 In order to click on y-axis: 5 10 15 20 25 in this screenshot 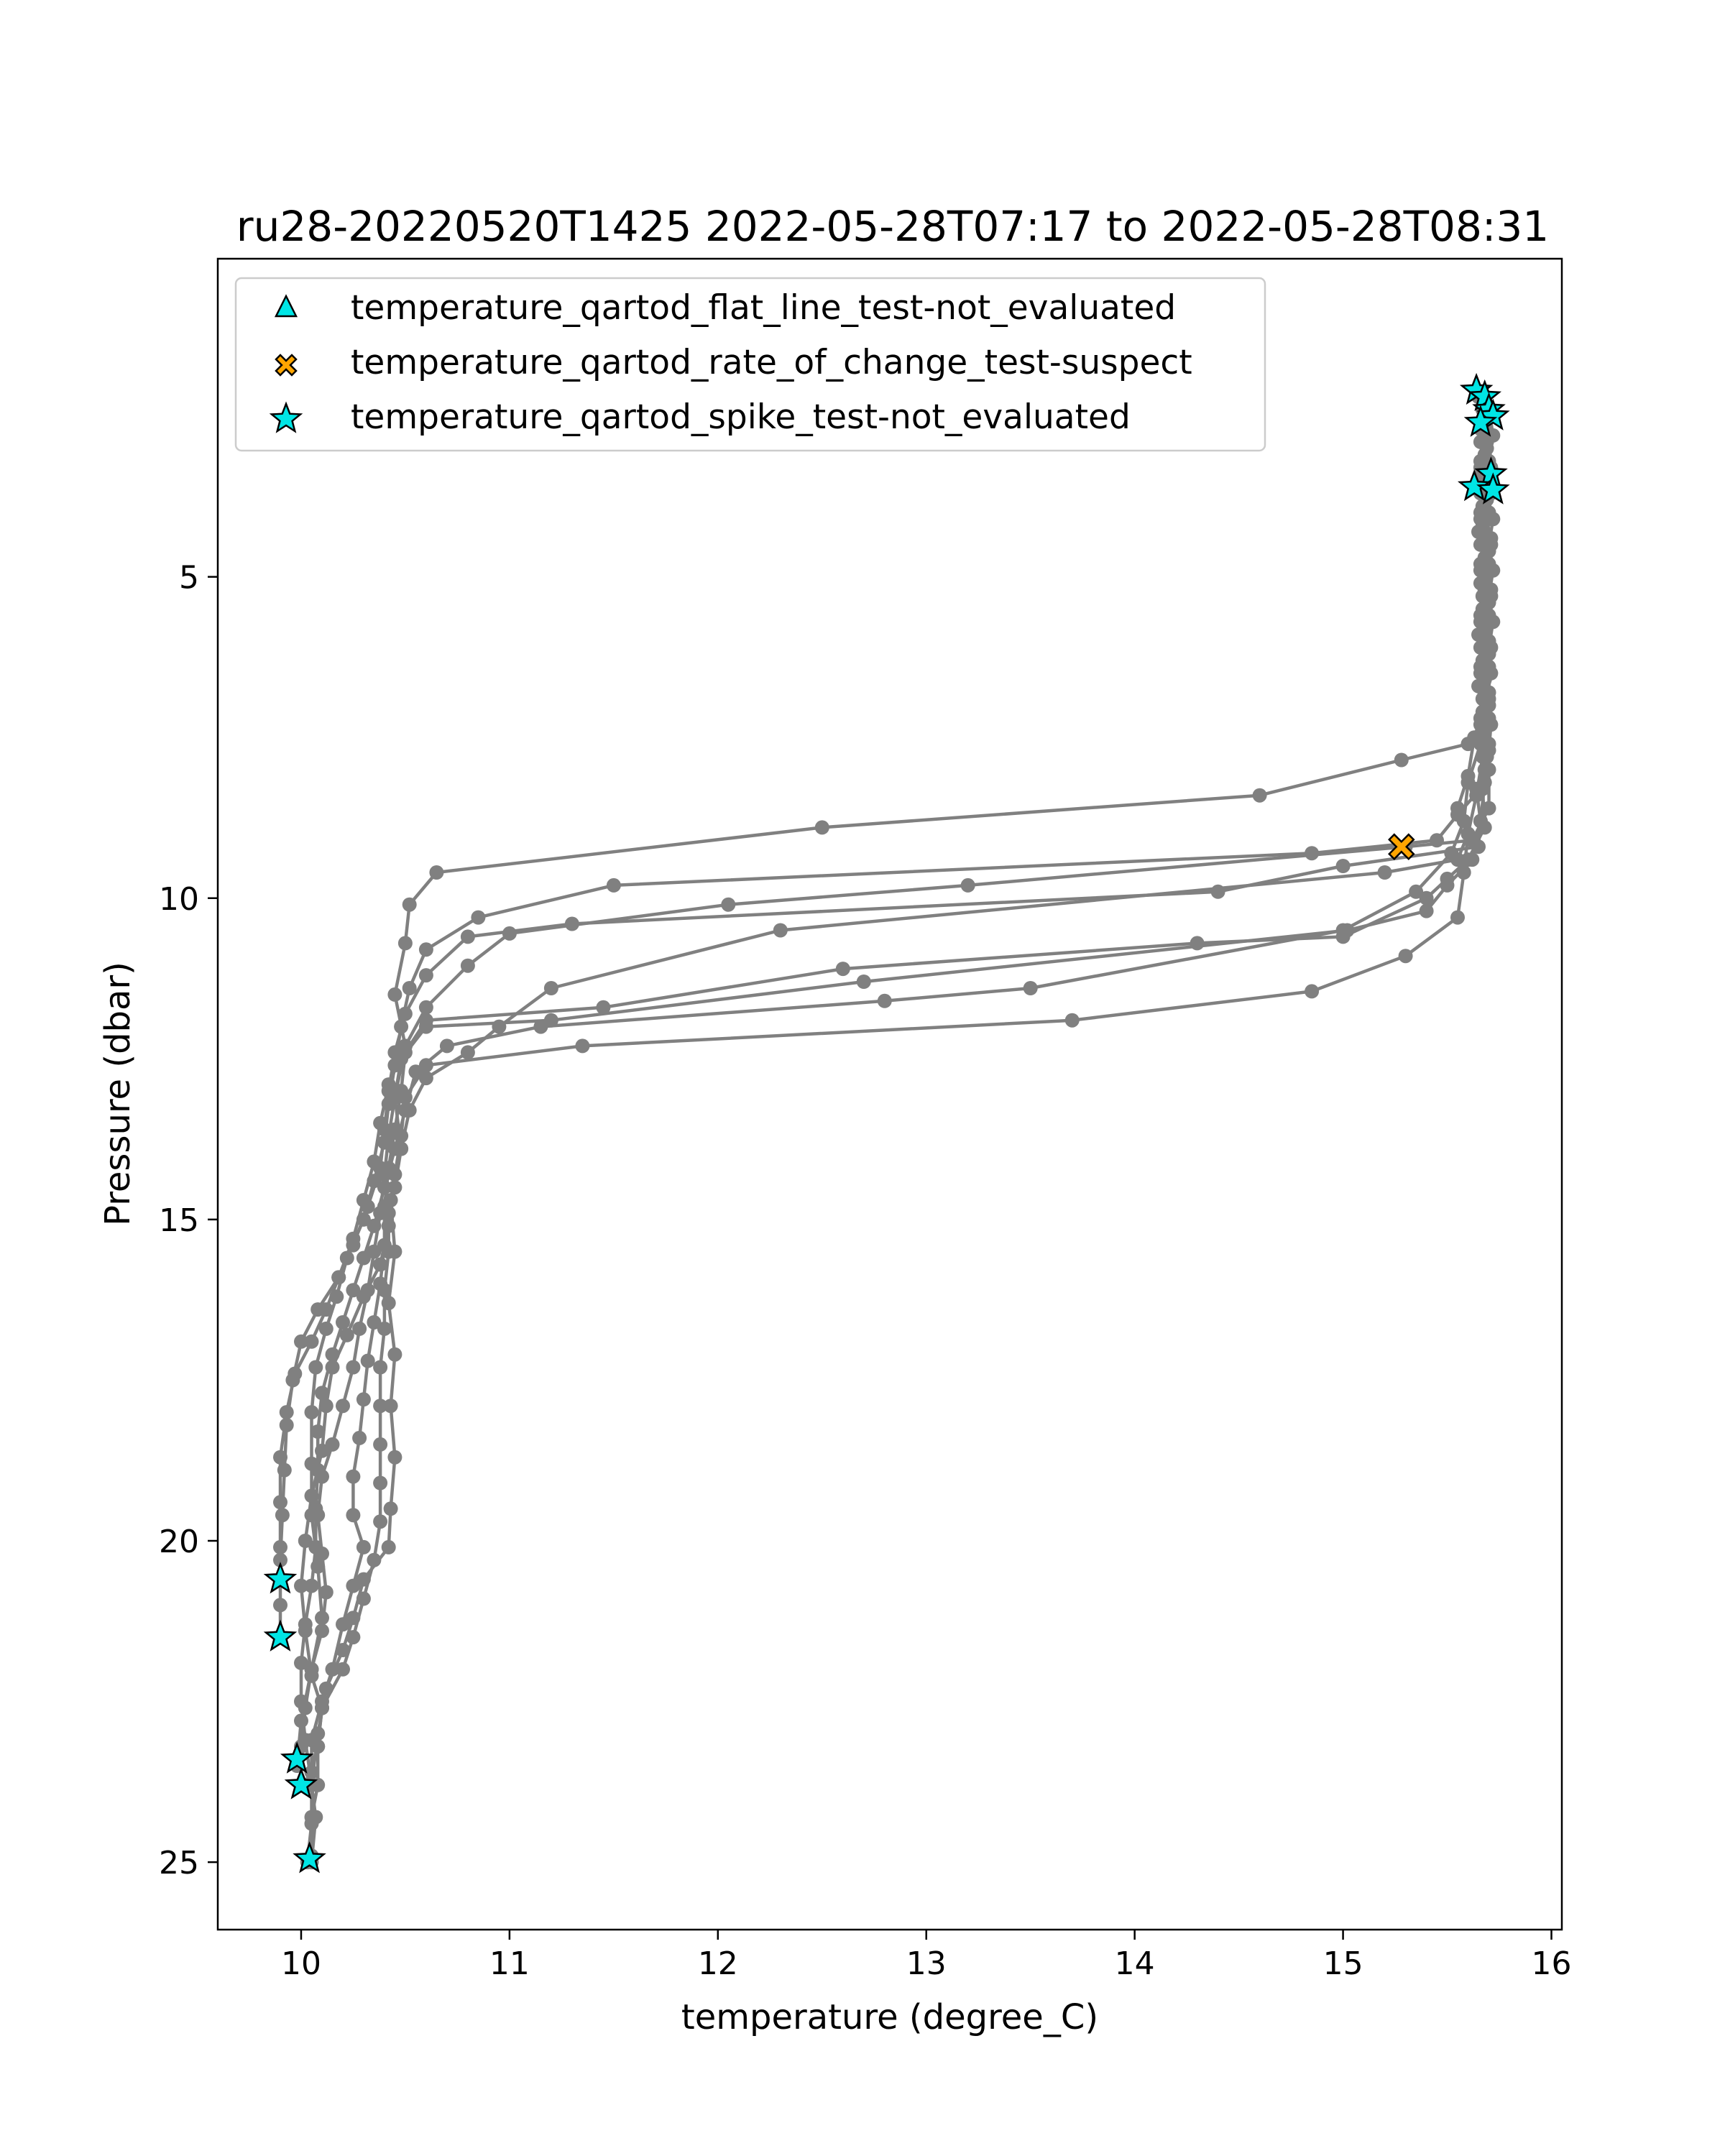, I will do `click(188, 1220)`.